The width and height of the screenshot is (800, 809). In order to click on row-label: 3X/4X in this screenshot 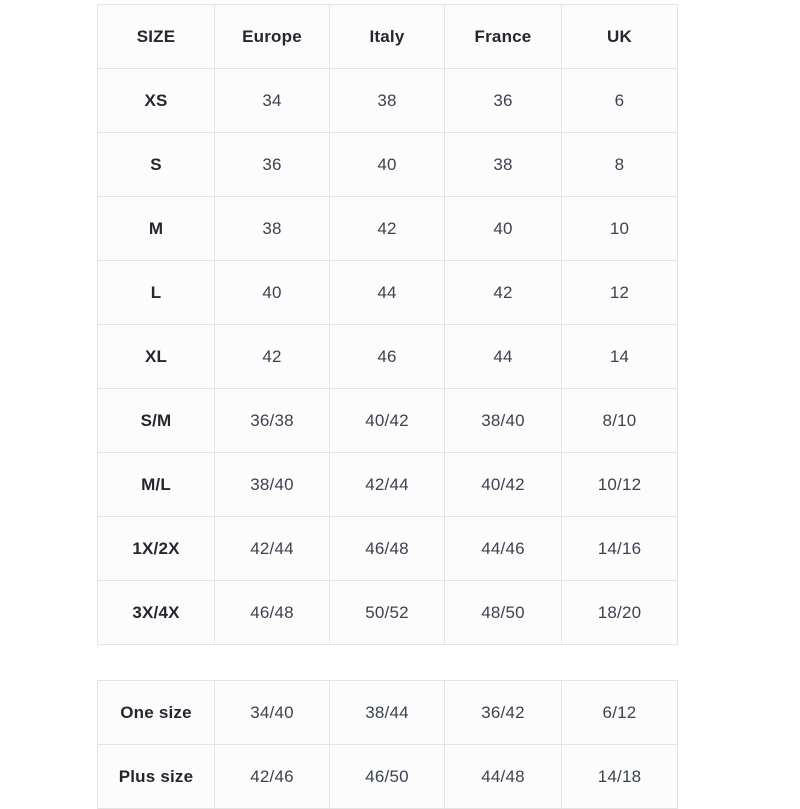, I will do `click(156, 612)`.